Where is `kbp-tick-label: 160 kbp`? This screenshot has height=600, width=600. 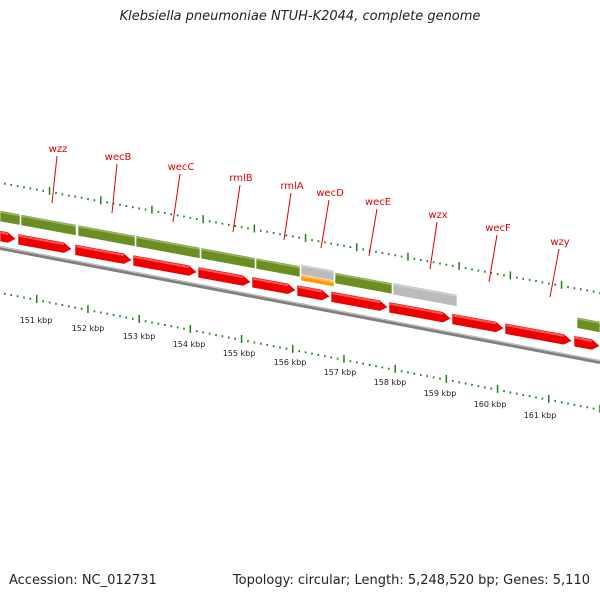 kbp-tick-label: 160 kbp is located at coordinates (490, 404).